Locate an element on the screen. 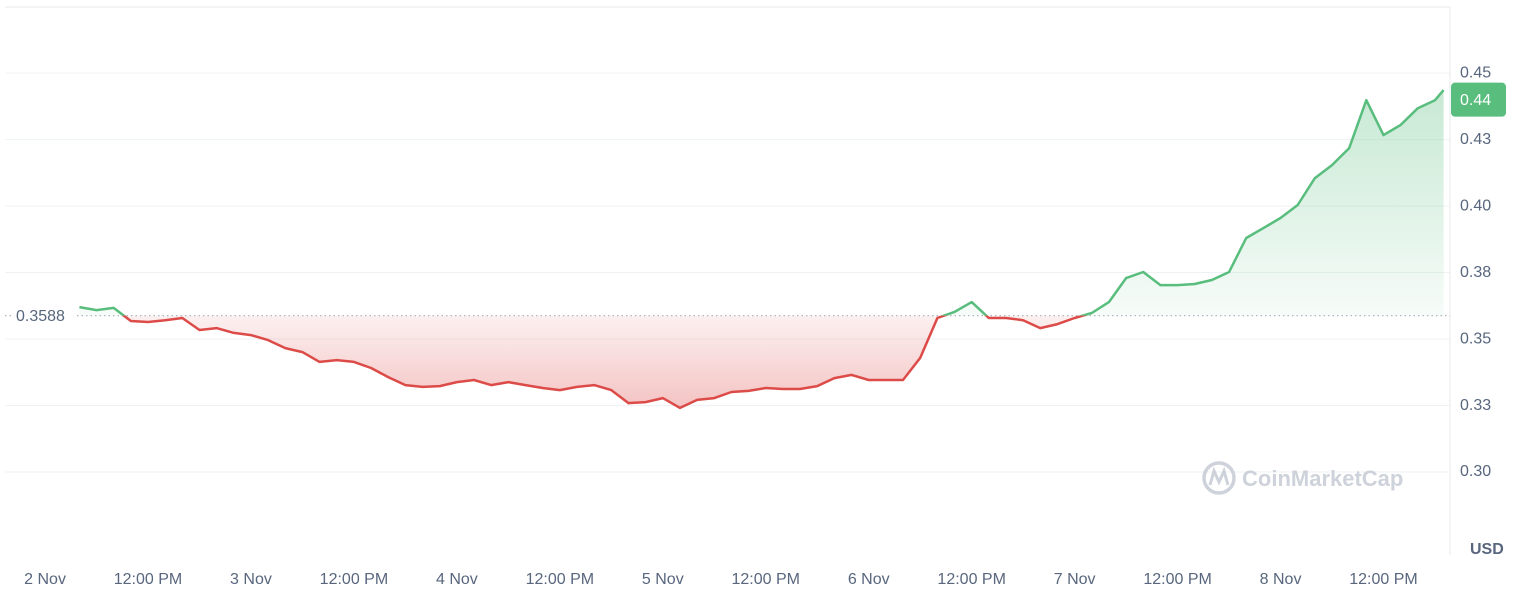 Image resolution: width=1528 pixels, height=606 pixels. y-tick-label: 0.38 is located at coordinates (1475, 272).